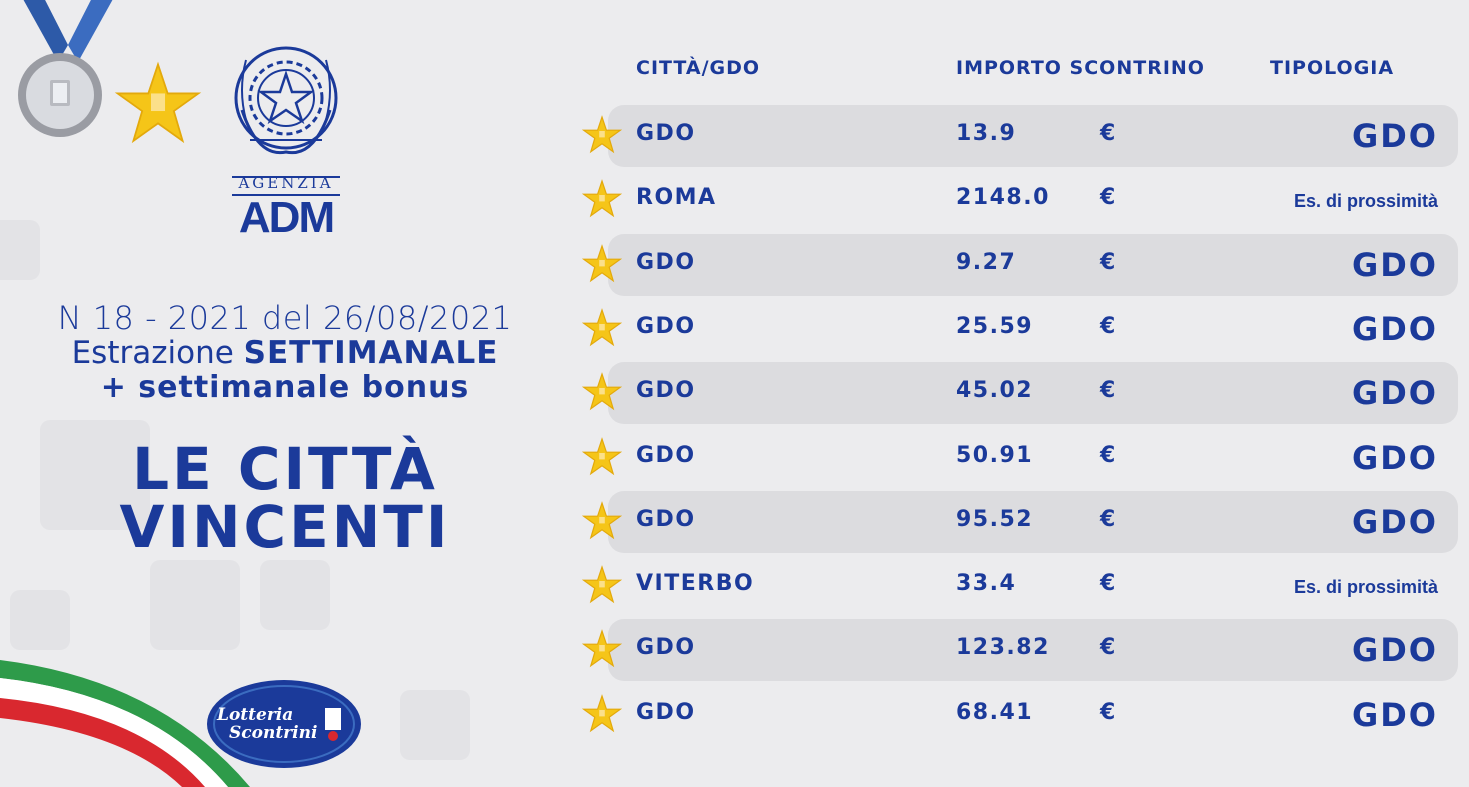  Describe the element at coordinates (157, 353) in the screenshot. I see `extraction-prefix: Estrazione` at that location.